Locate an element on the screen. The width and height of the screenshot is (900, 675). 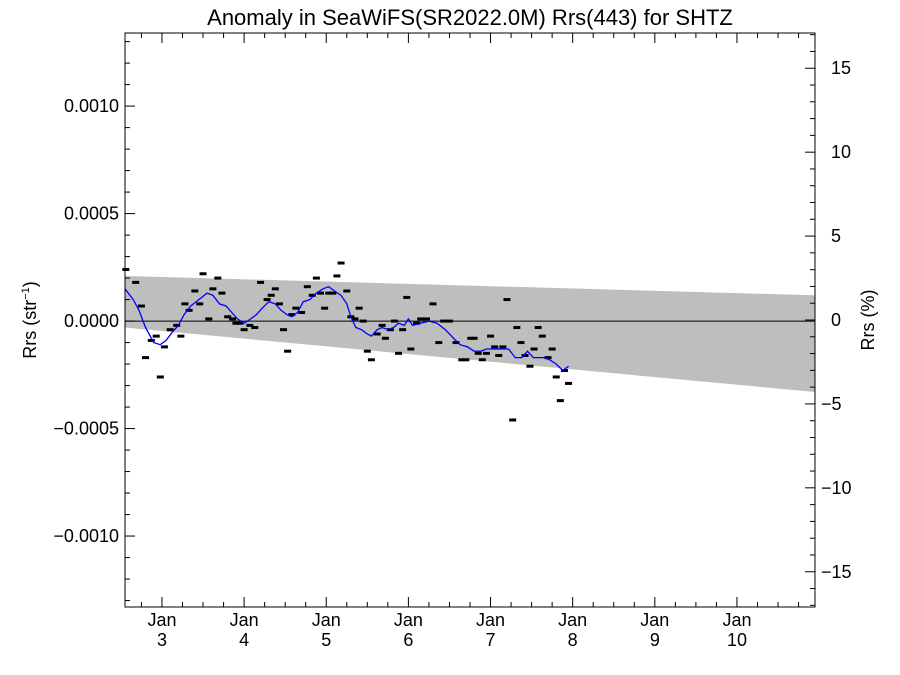
y-right-tick-label: 10 is located at coordinates (841, 152).